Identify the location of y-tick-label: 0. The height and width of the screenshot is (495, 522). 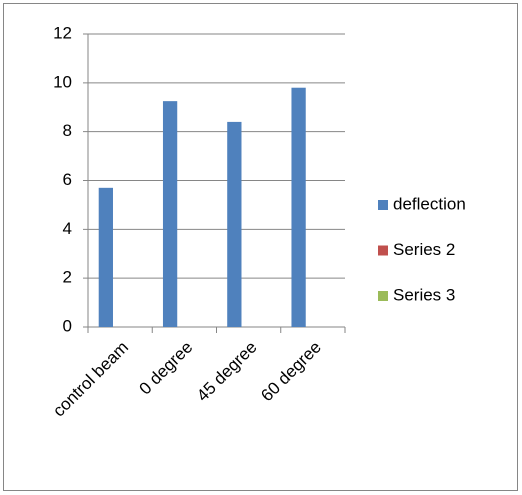
(67, 325).